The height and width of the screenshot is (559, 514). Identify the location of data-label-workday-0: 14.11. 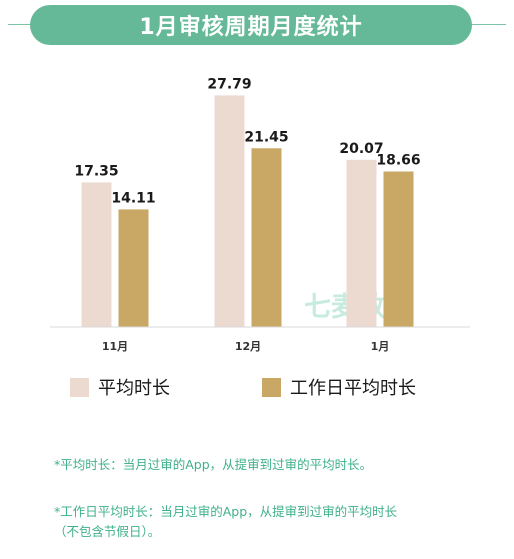
(133, 198).